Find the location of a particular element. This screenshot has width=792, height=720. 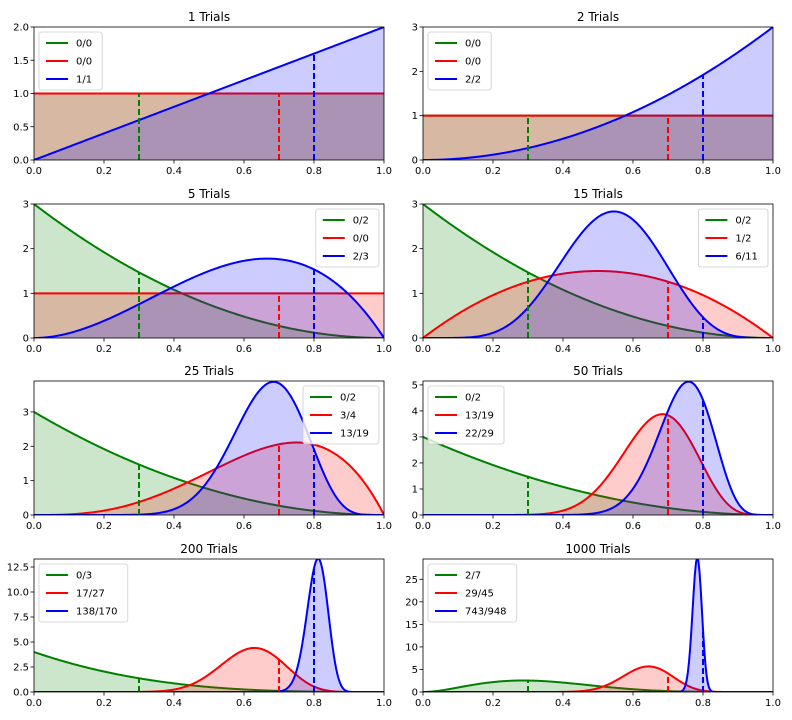

y-tick-label: 2.5 is located at coordinates (21, 668).